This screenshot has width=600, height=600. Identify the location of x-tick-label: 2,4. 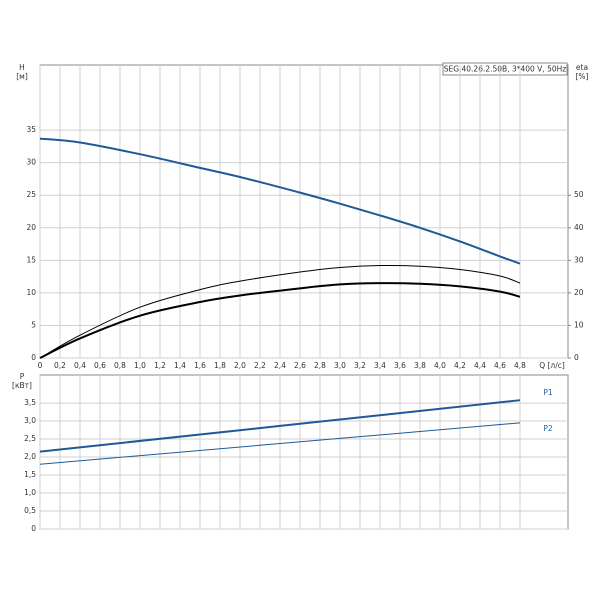
(280, 365).